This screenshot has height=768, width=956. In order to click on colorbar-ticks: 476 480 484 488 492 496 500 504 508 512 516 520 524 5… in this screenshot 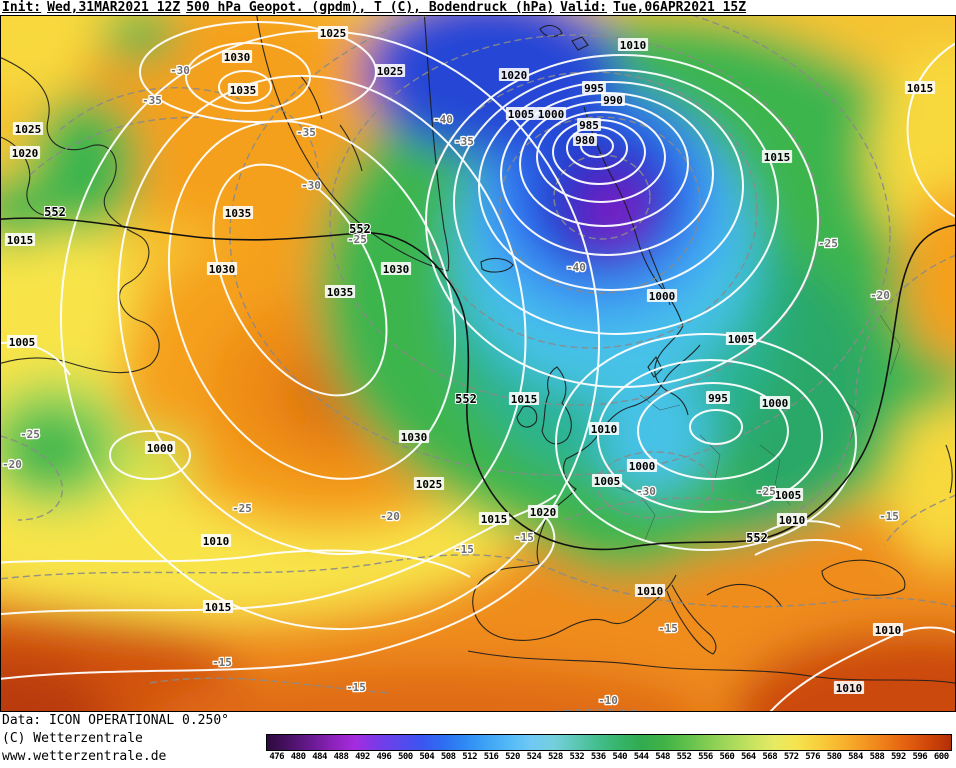, I will do `click(609, 757)`.